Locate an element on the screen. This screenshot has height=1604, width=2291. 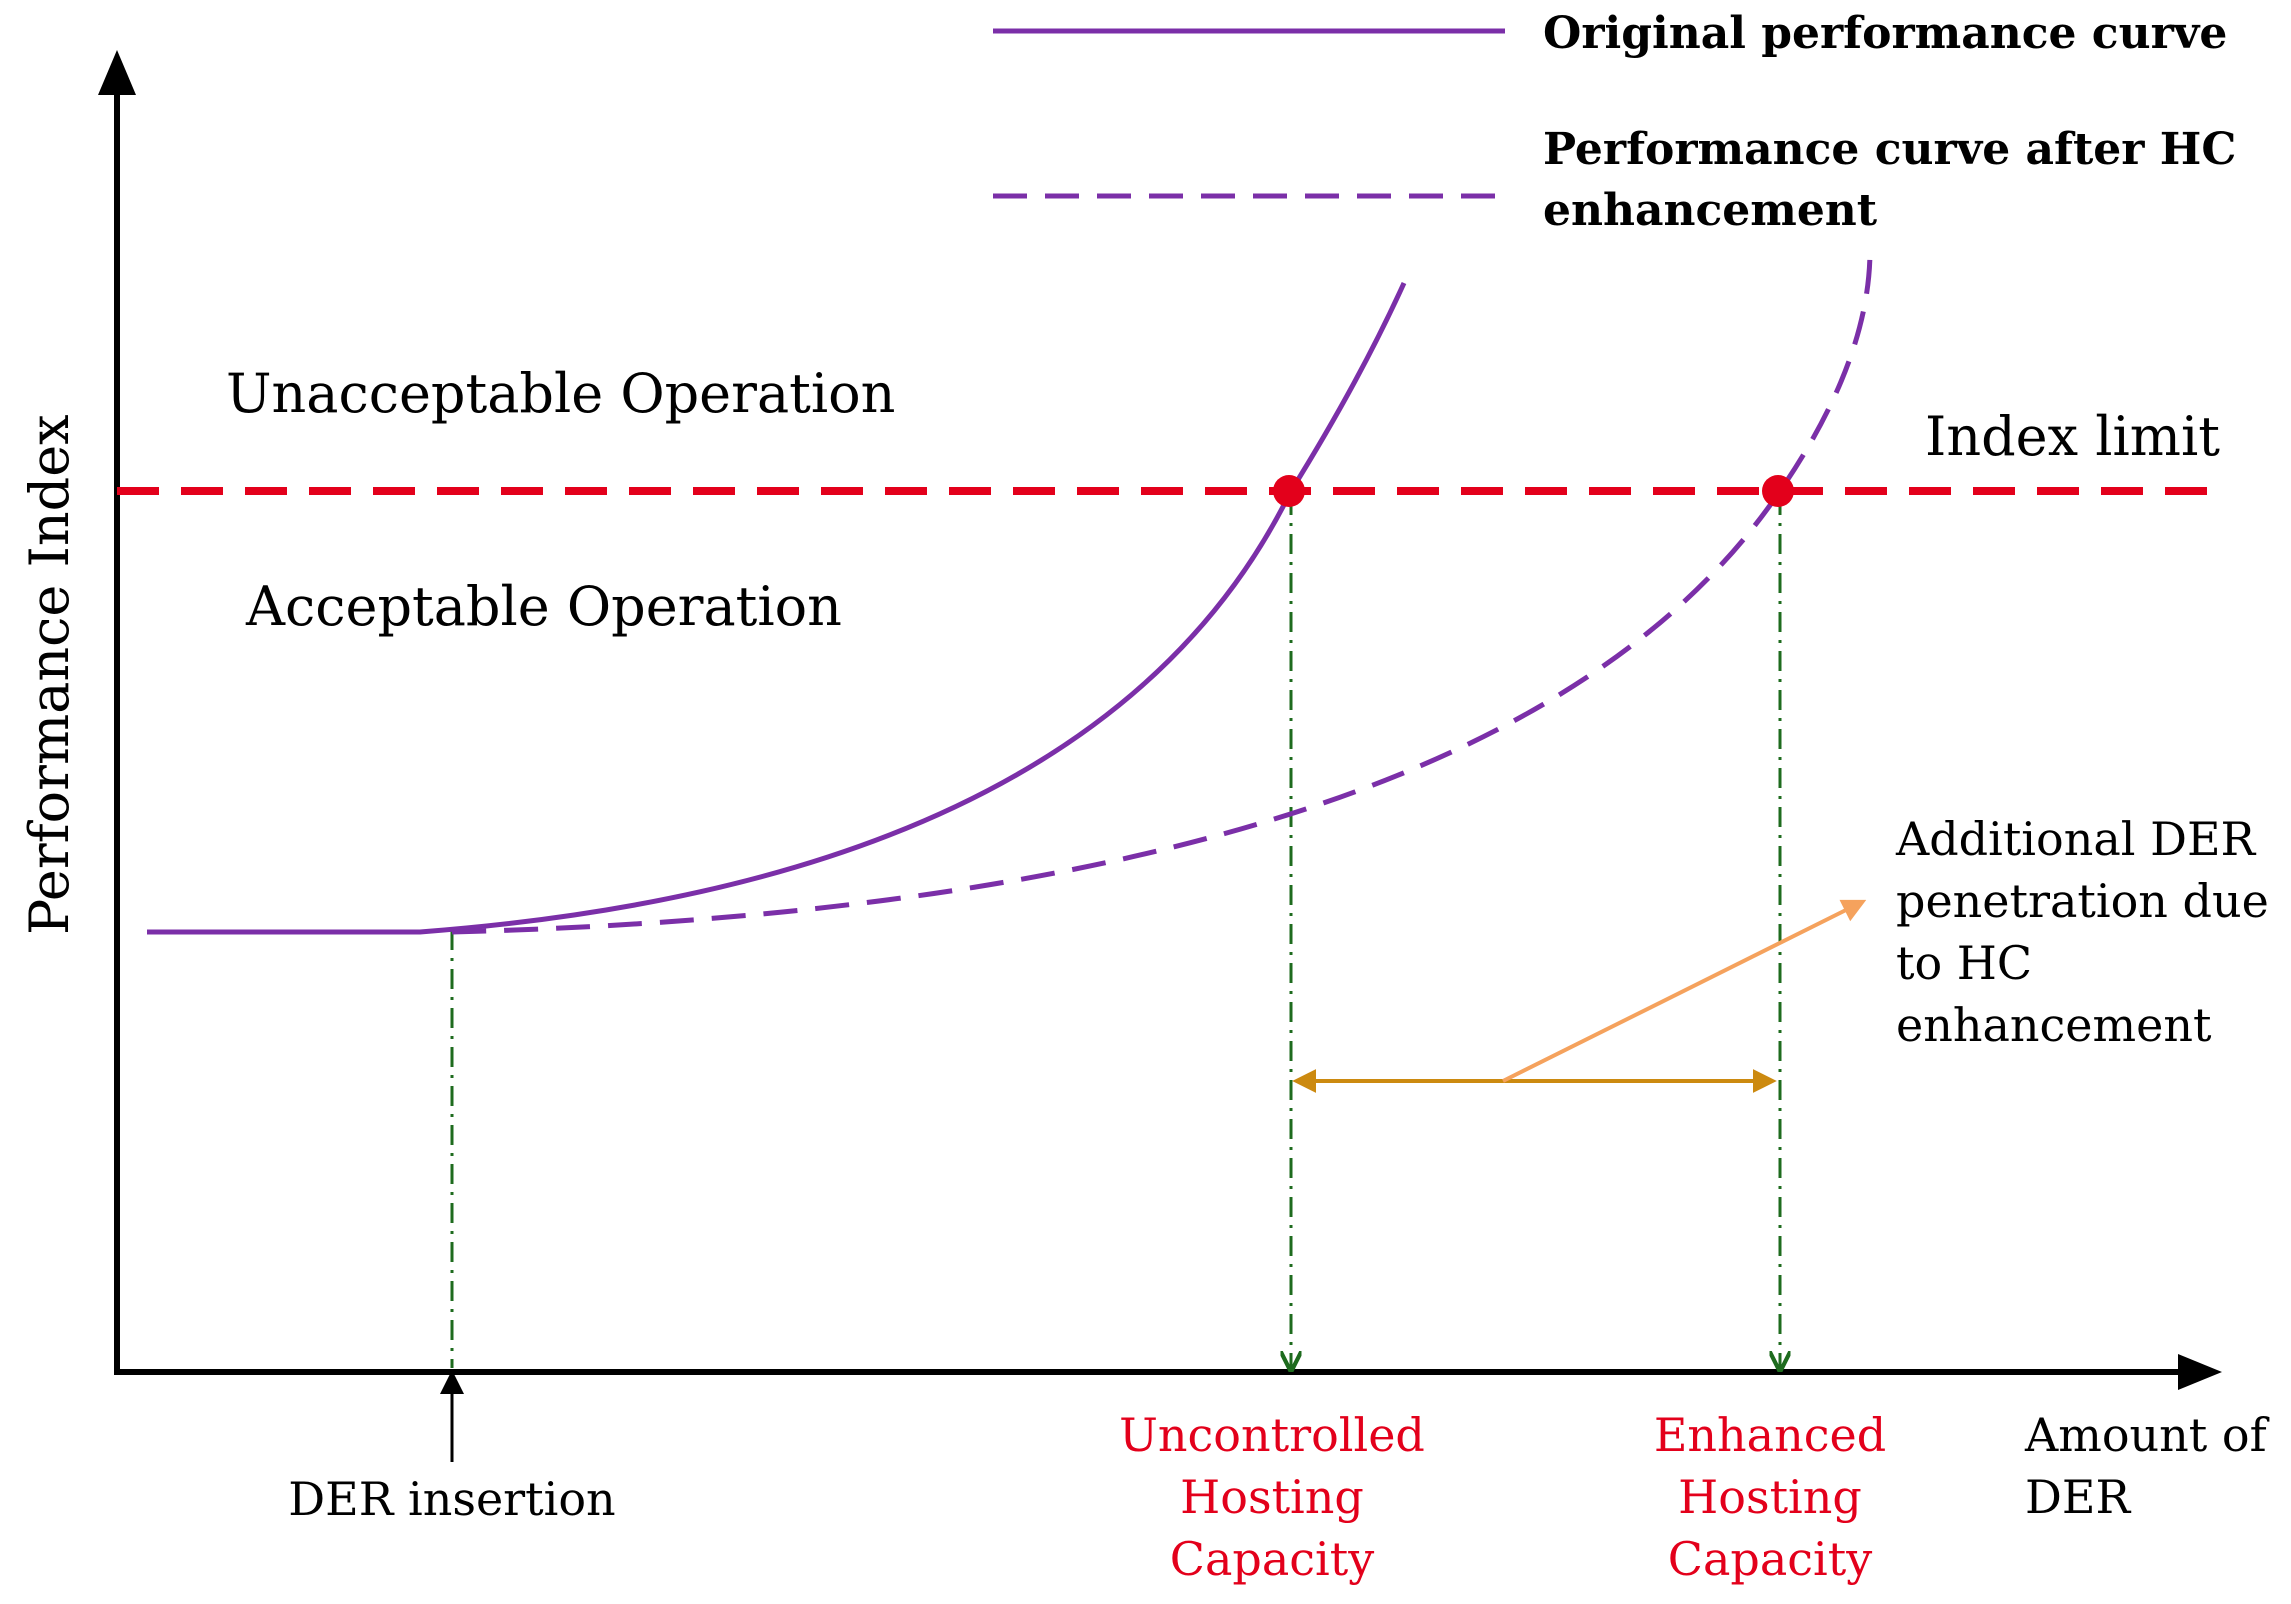
unacceptable-operation-label: Unacceptable Operation is located at coordinates (560, 393).